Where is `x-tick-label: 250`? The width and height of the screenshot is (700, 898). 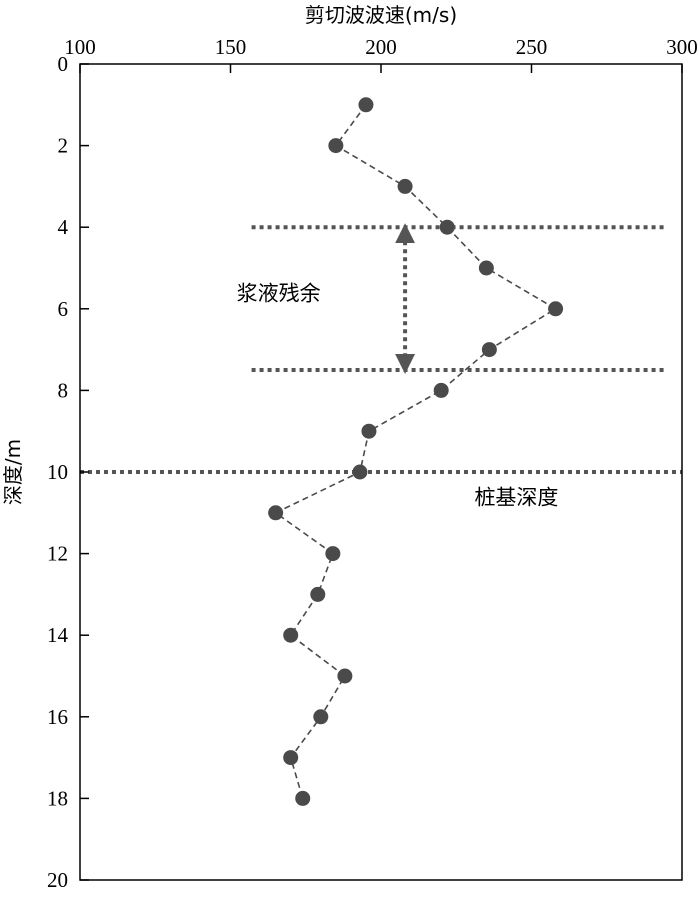
x-tick-label: 250 is located at coordinates (532, 47).